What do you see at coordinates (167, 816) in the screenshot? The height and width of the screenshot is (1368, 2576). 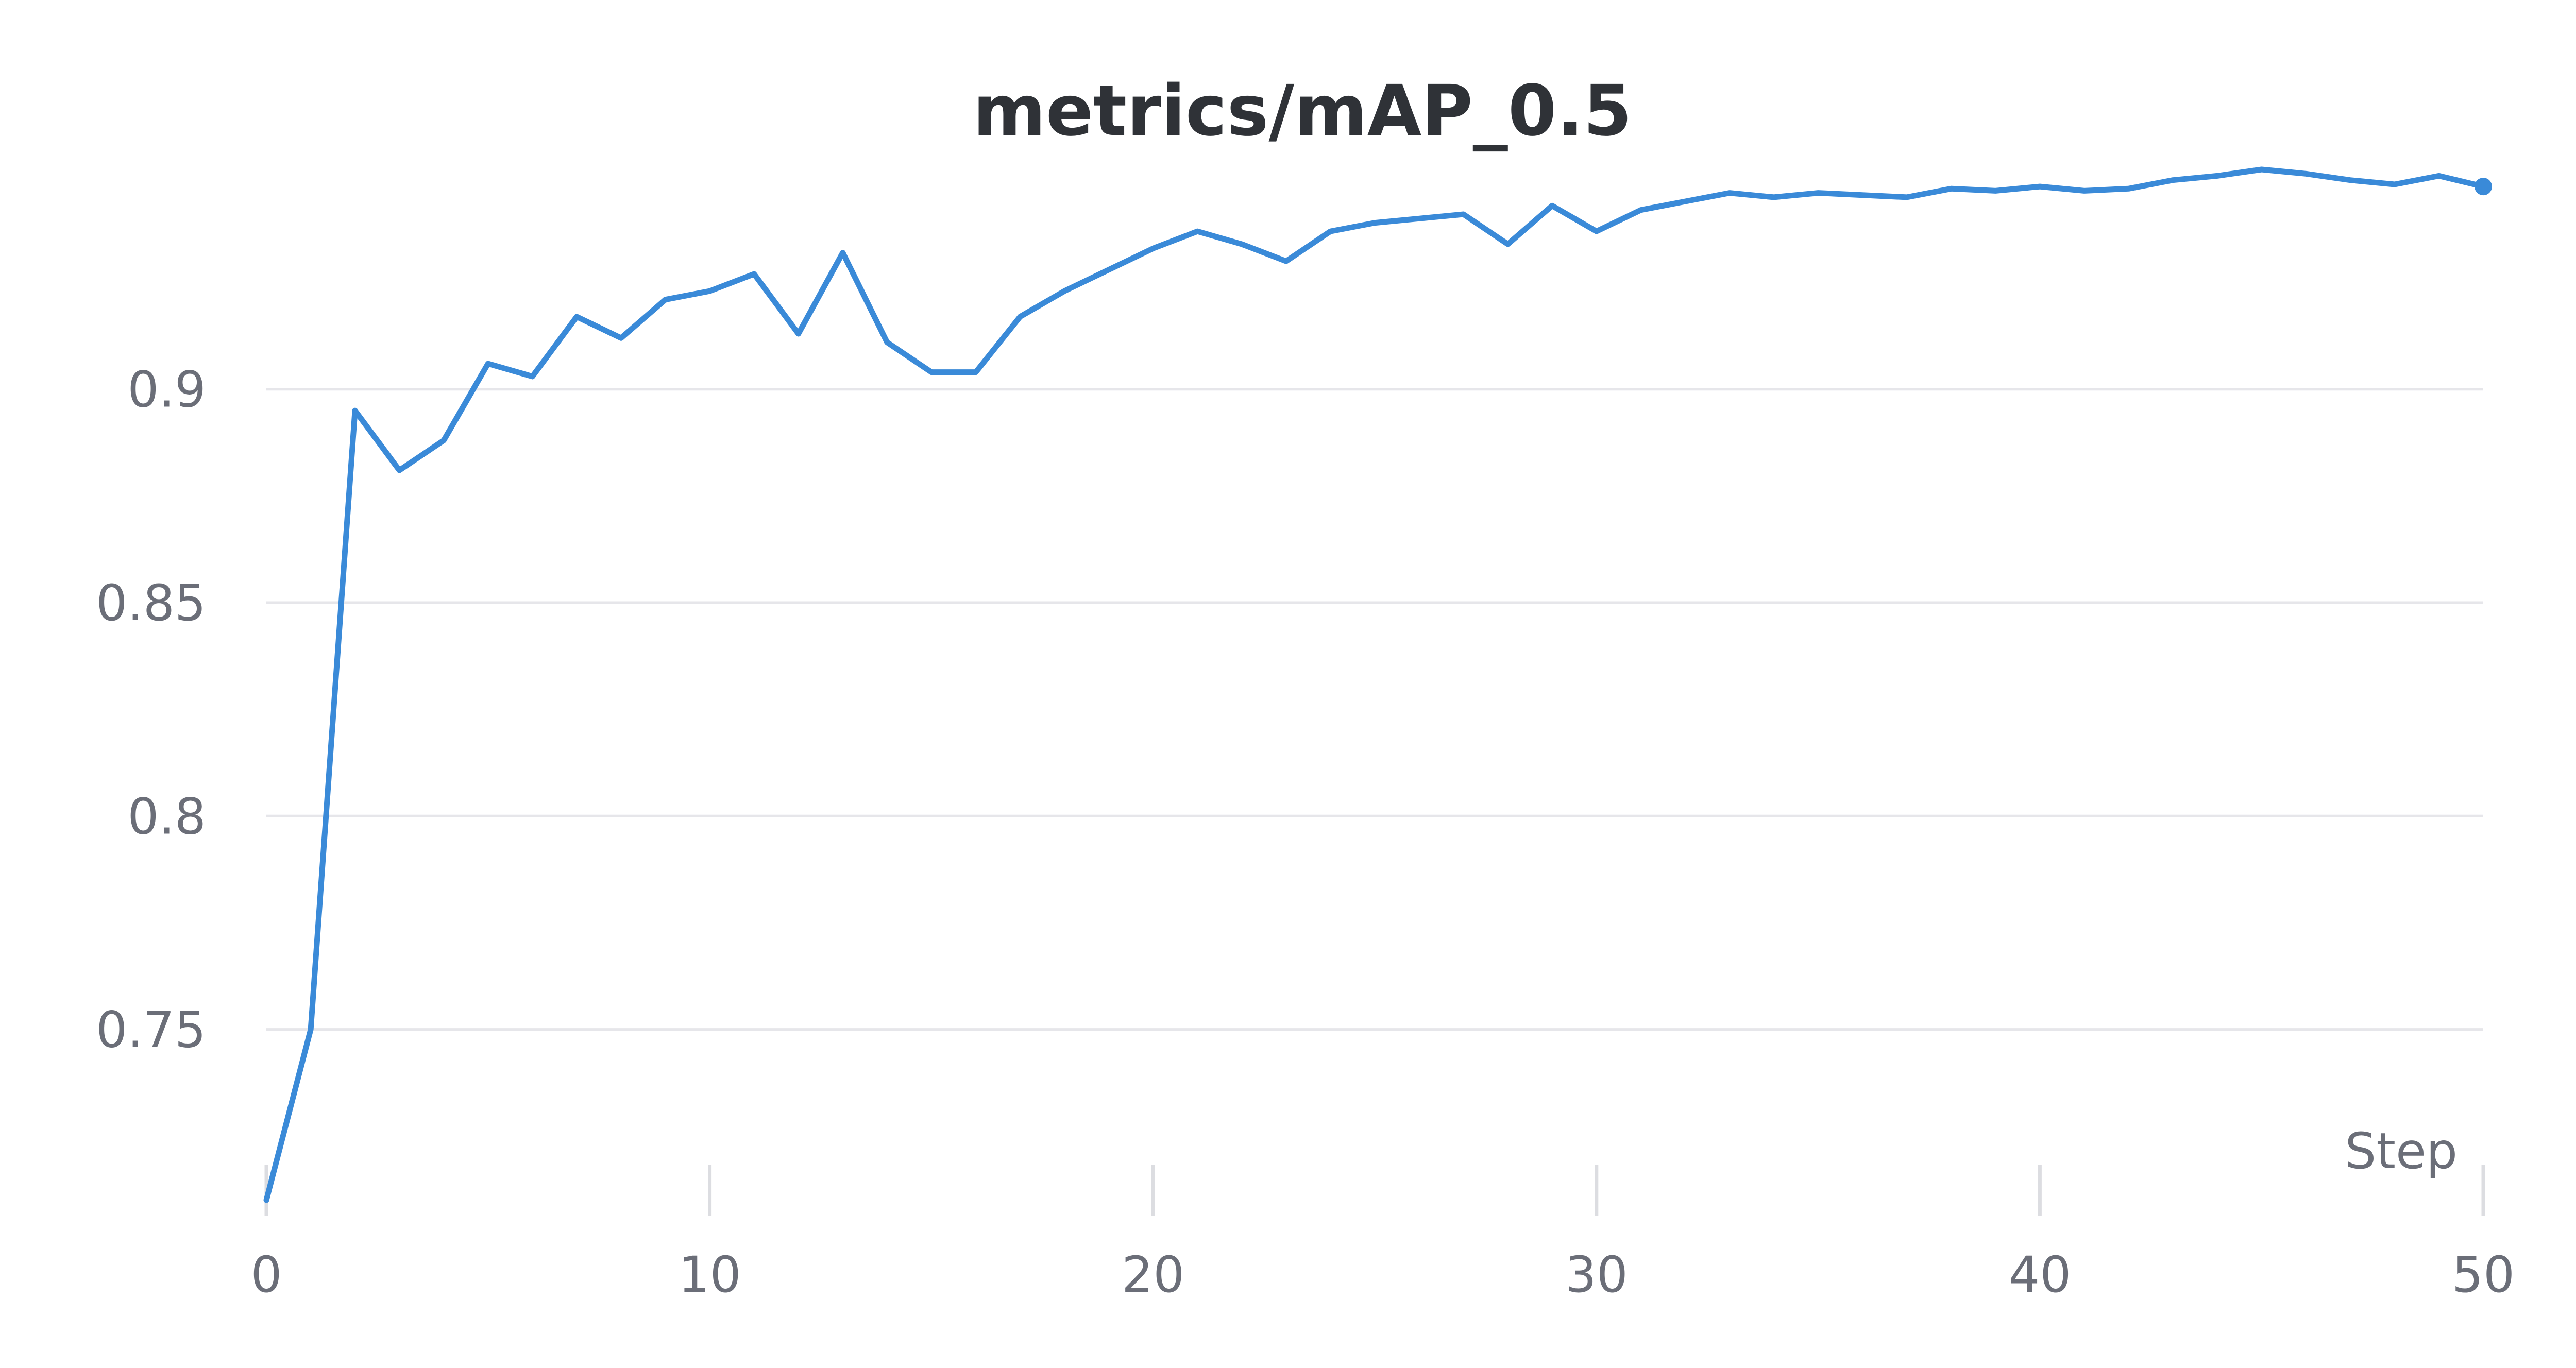 I see `y-tick-label: 0.8` at bounding box center [167, 816].